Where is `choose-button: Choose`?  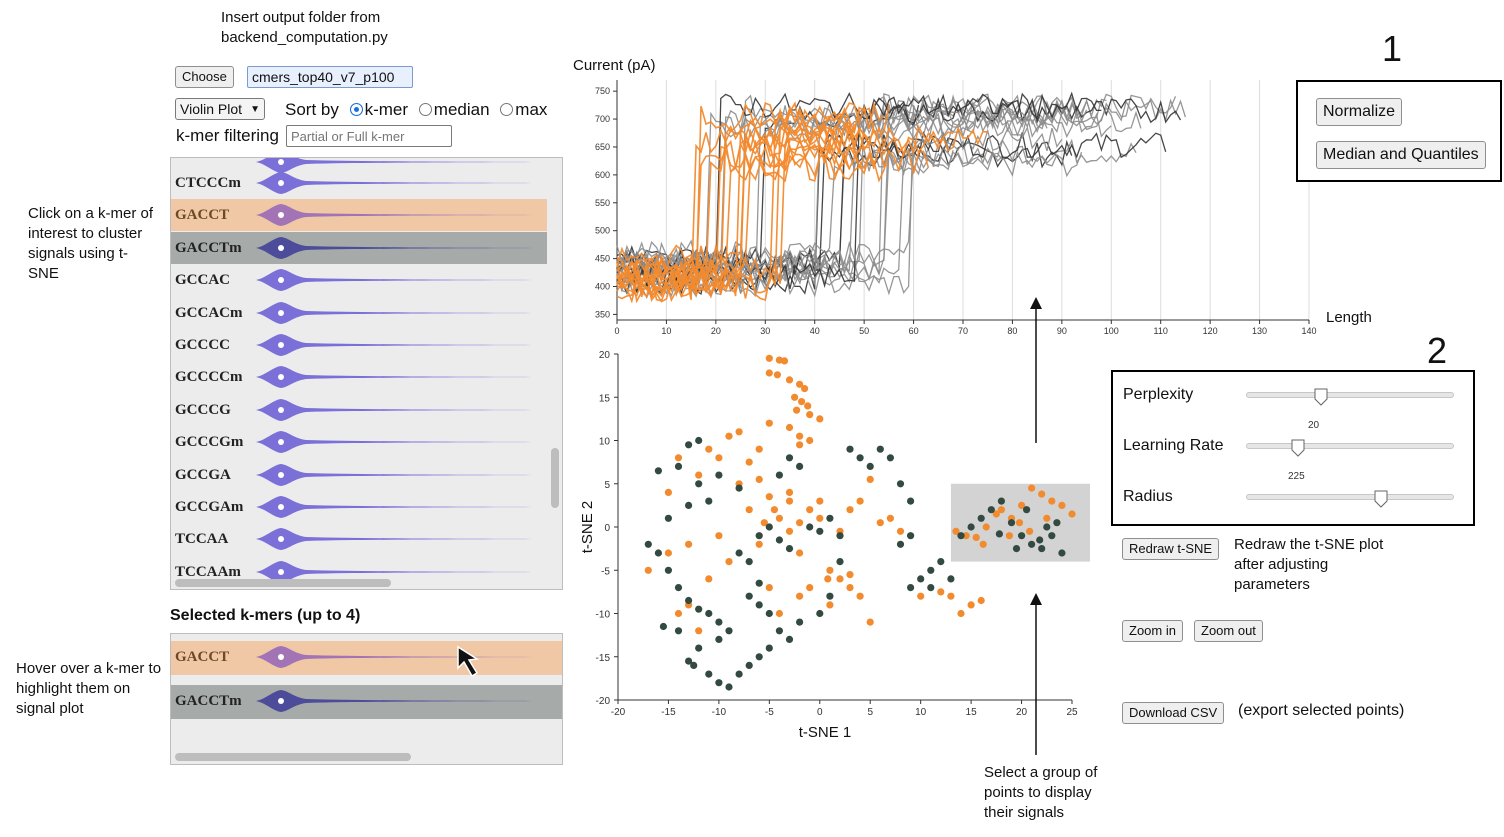 choose-button: Choose is located at coordinates (204, 77).